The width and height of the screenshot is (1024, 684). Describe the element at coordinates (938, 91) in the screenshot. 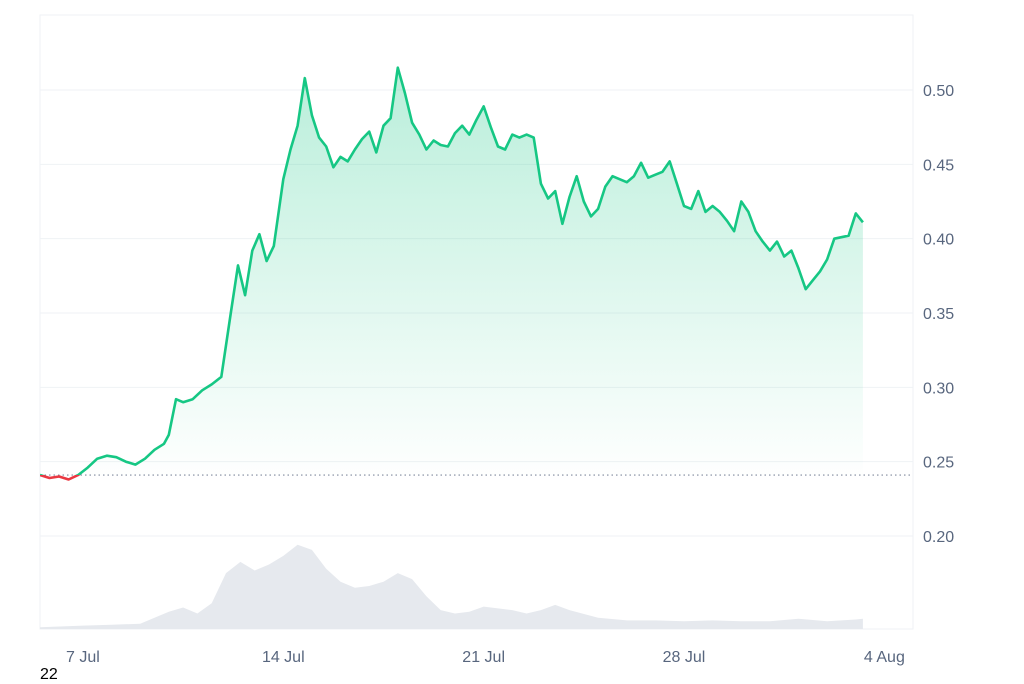

I see `y-tick-label: 0.50` at that location.